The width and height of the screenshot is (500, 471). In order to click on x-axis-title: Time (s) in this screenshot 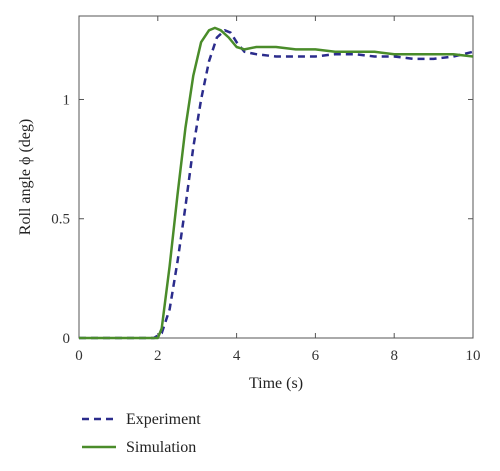, I will do `click(276, 383)`.